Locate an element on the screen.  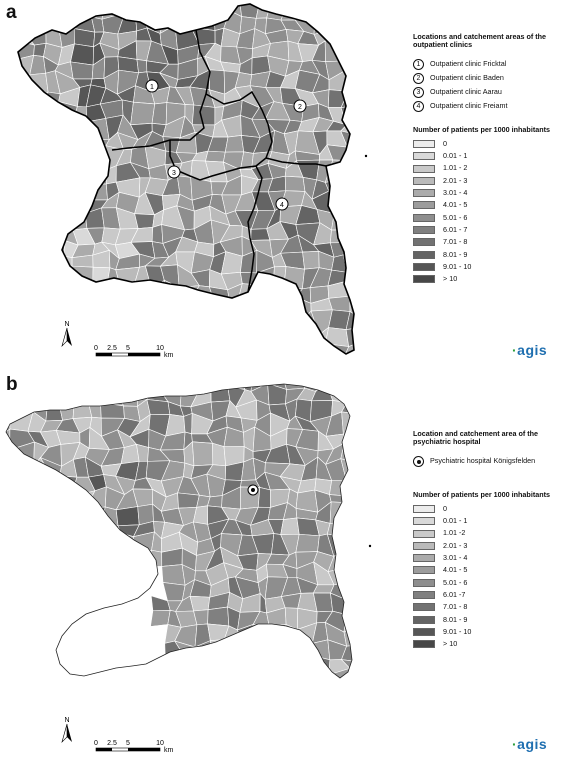
scale-bar-b: 0 2.5 5 10 km is located at coordinates (133, 747).